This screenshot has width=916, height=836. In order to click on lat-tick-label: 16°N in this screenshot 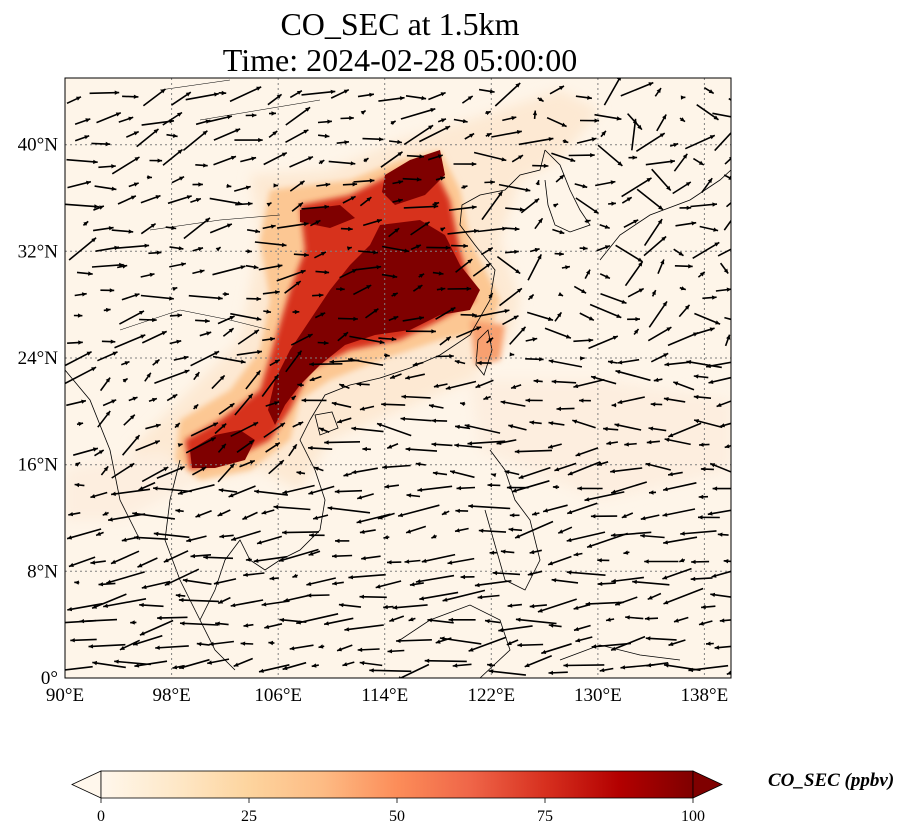, I will do `click(38, 465)`.